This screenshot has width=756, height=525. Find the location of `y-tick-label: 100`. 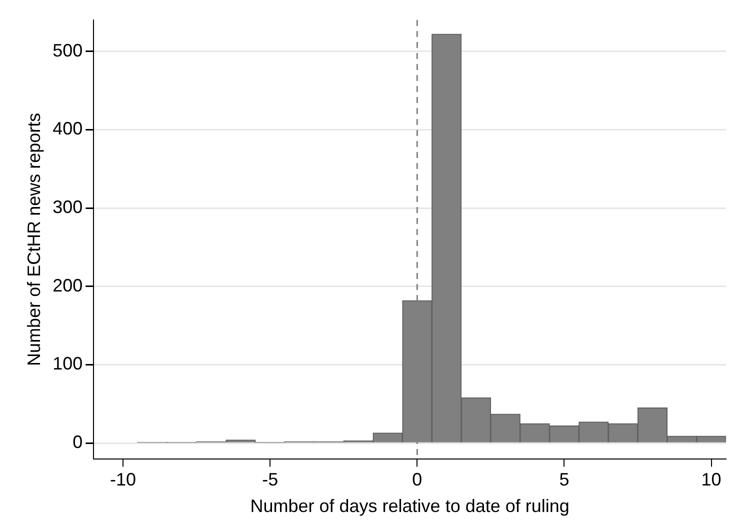

y-tick-label: 100 is located at coordinates (67, 364).